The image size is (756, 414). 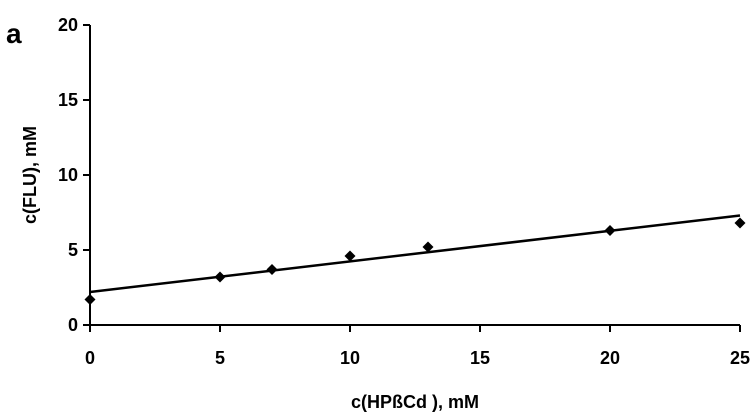 What do you see at coordinates (73, 325) in the screenshot?
I see `y-tick-label: 0` at bounding box center [73, 325].